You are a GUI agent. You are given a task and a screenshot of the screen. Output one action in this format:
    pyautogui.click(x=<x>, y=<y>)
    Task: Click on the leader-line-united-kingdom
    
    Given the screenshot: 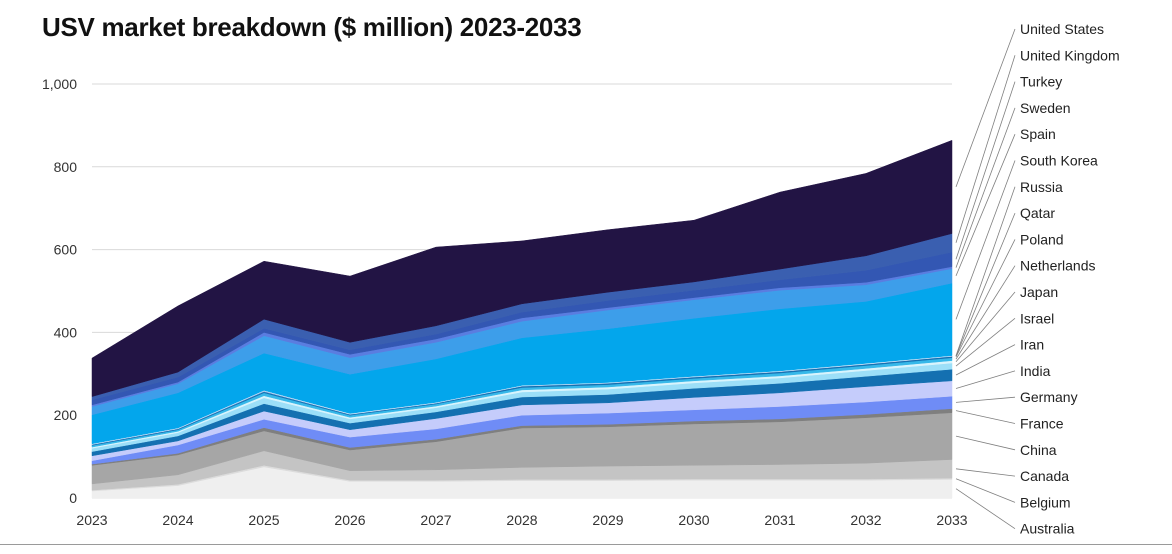 What is the action you would take?
    pyautogui.click(x=985, y=149)
    